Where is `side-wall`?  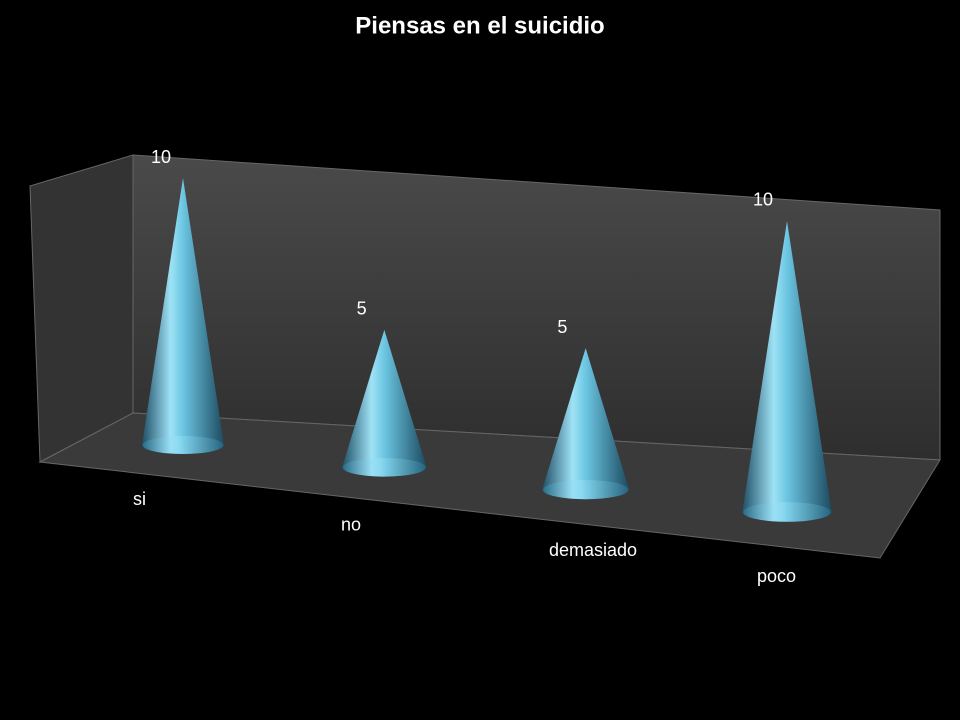
side-wall is located at coordinates (81, 308).